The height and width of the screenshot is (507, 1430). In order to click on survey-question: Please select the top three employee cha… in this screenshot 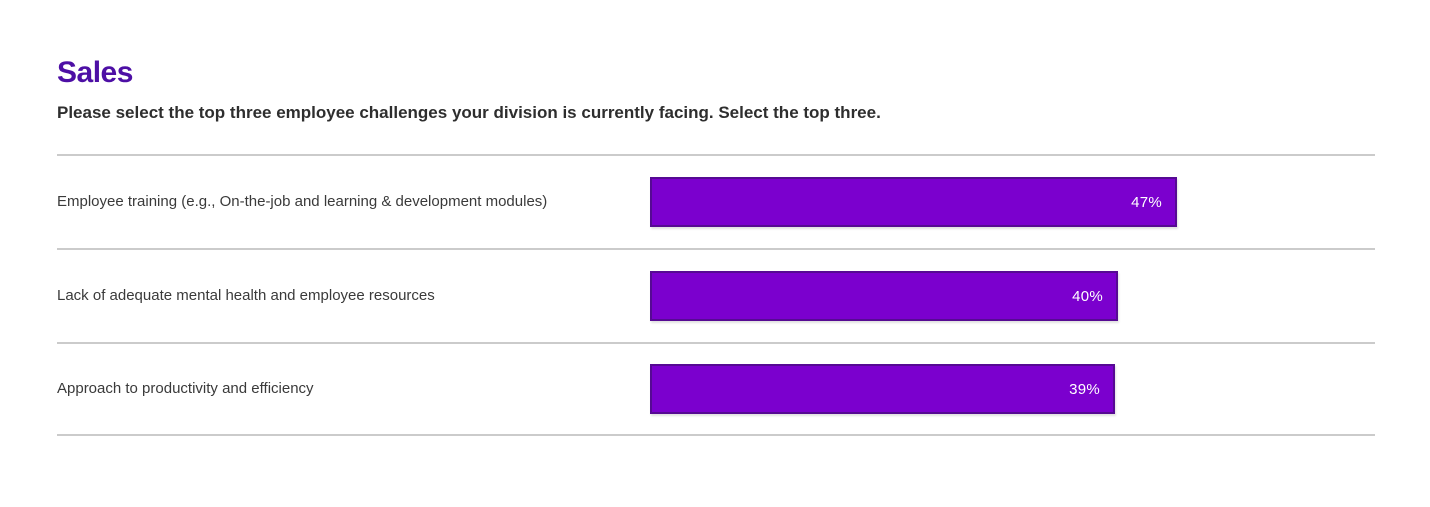, I will do `click(469, 112)`.